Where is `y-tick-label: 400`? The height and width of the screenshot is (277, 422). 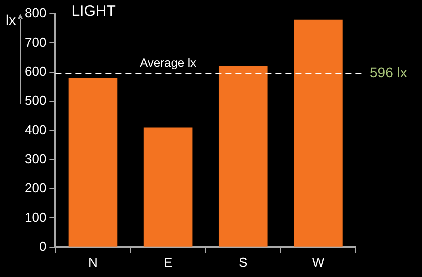 y-tick-label: 400 is located at coordinates (35, 130).